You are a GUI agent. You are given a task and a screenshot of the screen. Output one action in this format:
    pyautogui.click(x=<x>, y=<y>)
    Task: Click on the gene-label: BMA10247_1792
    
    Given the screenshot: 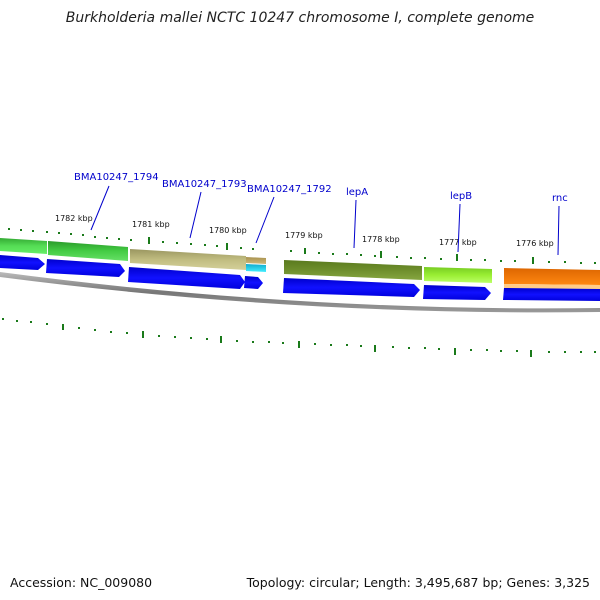 What is the action you would take?
    pyautogui.click(x=289, y=189)
    